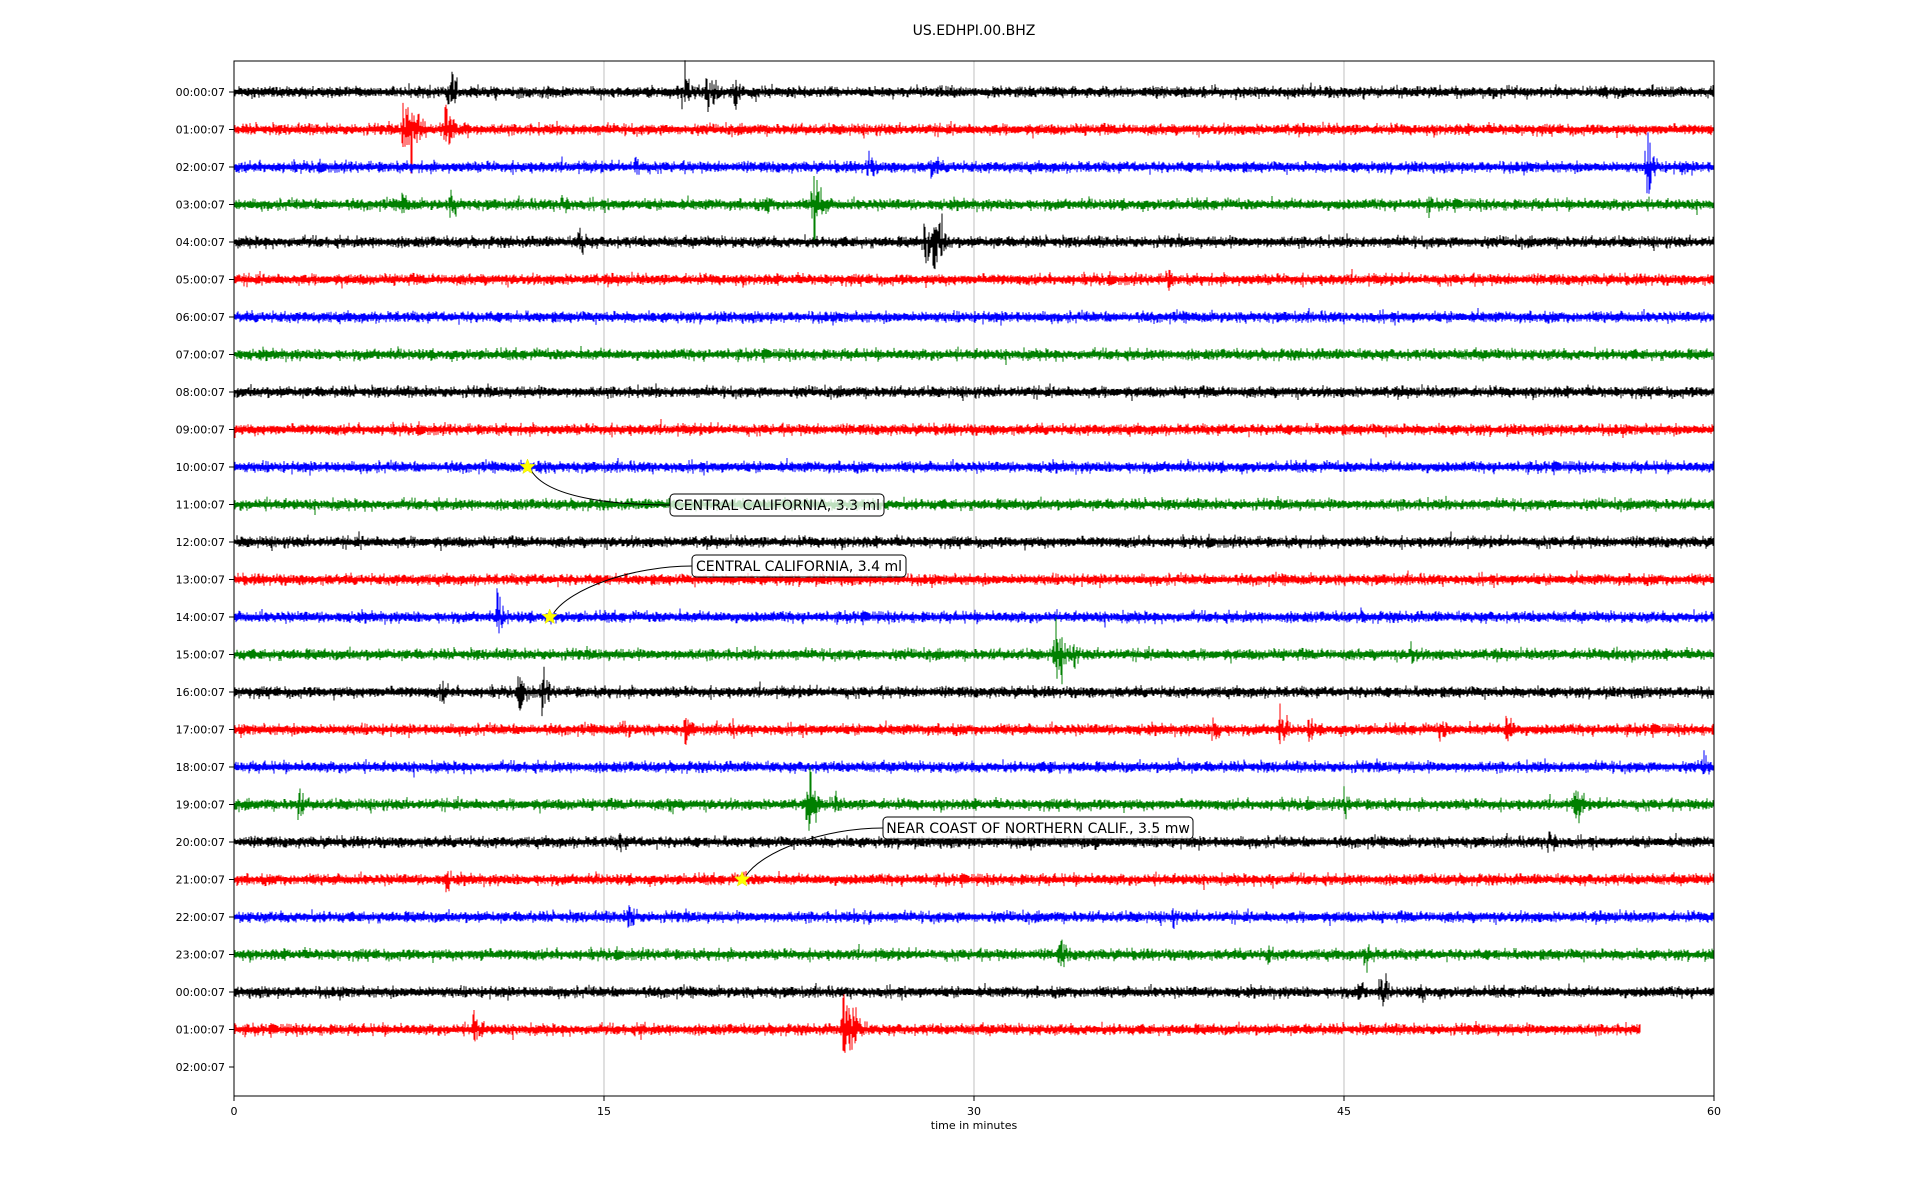 The height and width of the screenshot is (1200, 1920). Describe the element at coordinates (200, 955) in the screenshot. I see `y-tick-label: 23:00:07` at that location.